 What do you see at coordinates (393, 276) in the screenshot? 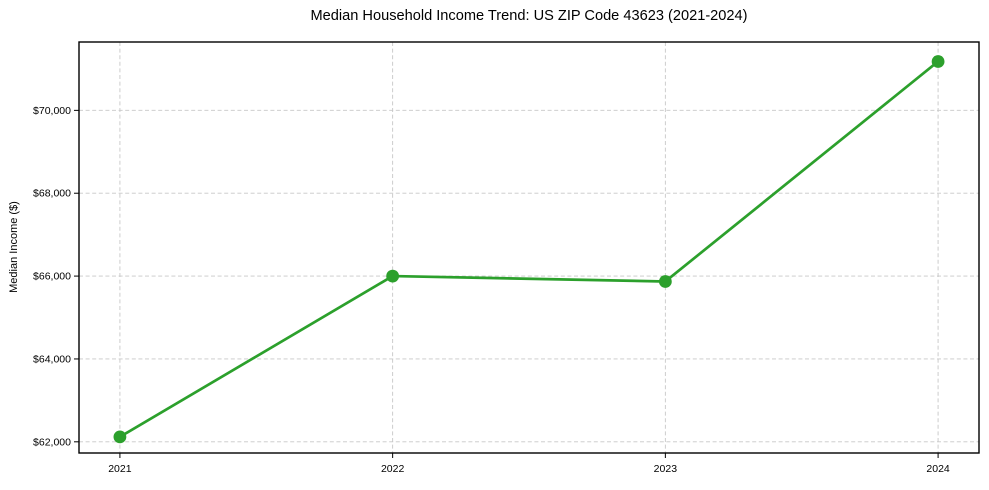
I see `data-point-2022` at bounding box center [393, 276].